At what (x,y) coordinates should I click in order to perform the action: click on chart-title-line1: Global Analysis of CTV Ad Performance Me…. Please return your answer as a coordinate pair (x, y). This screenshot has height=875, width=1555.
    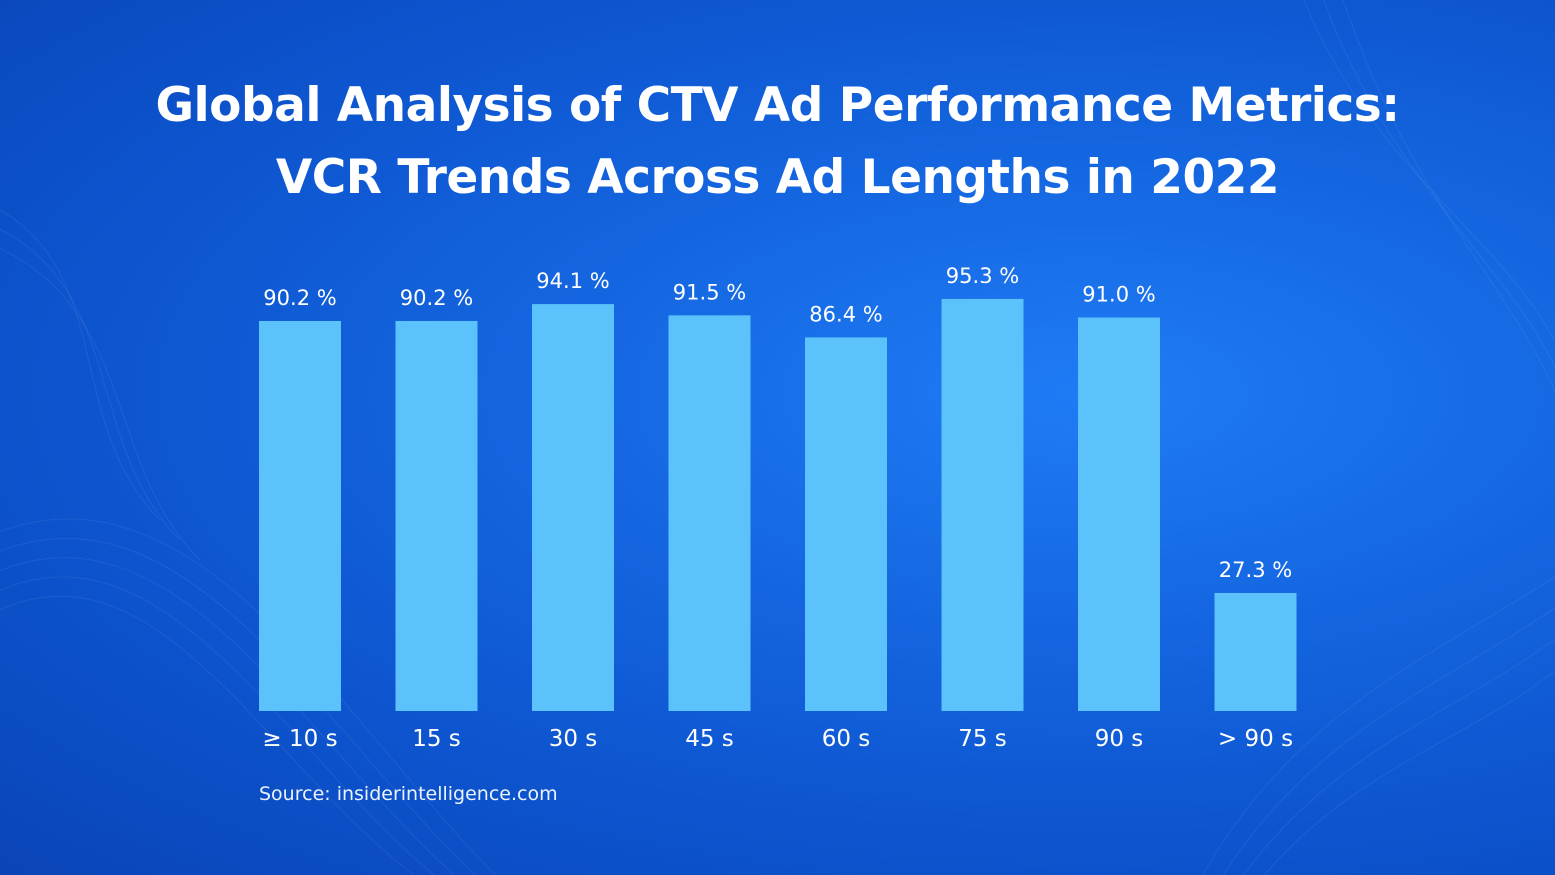
    Looking at the image, I should click on (777, 105).